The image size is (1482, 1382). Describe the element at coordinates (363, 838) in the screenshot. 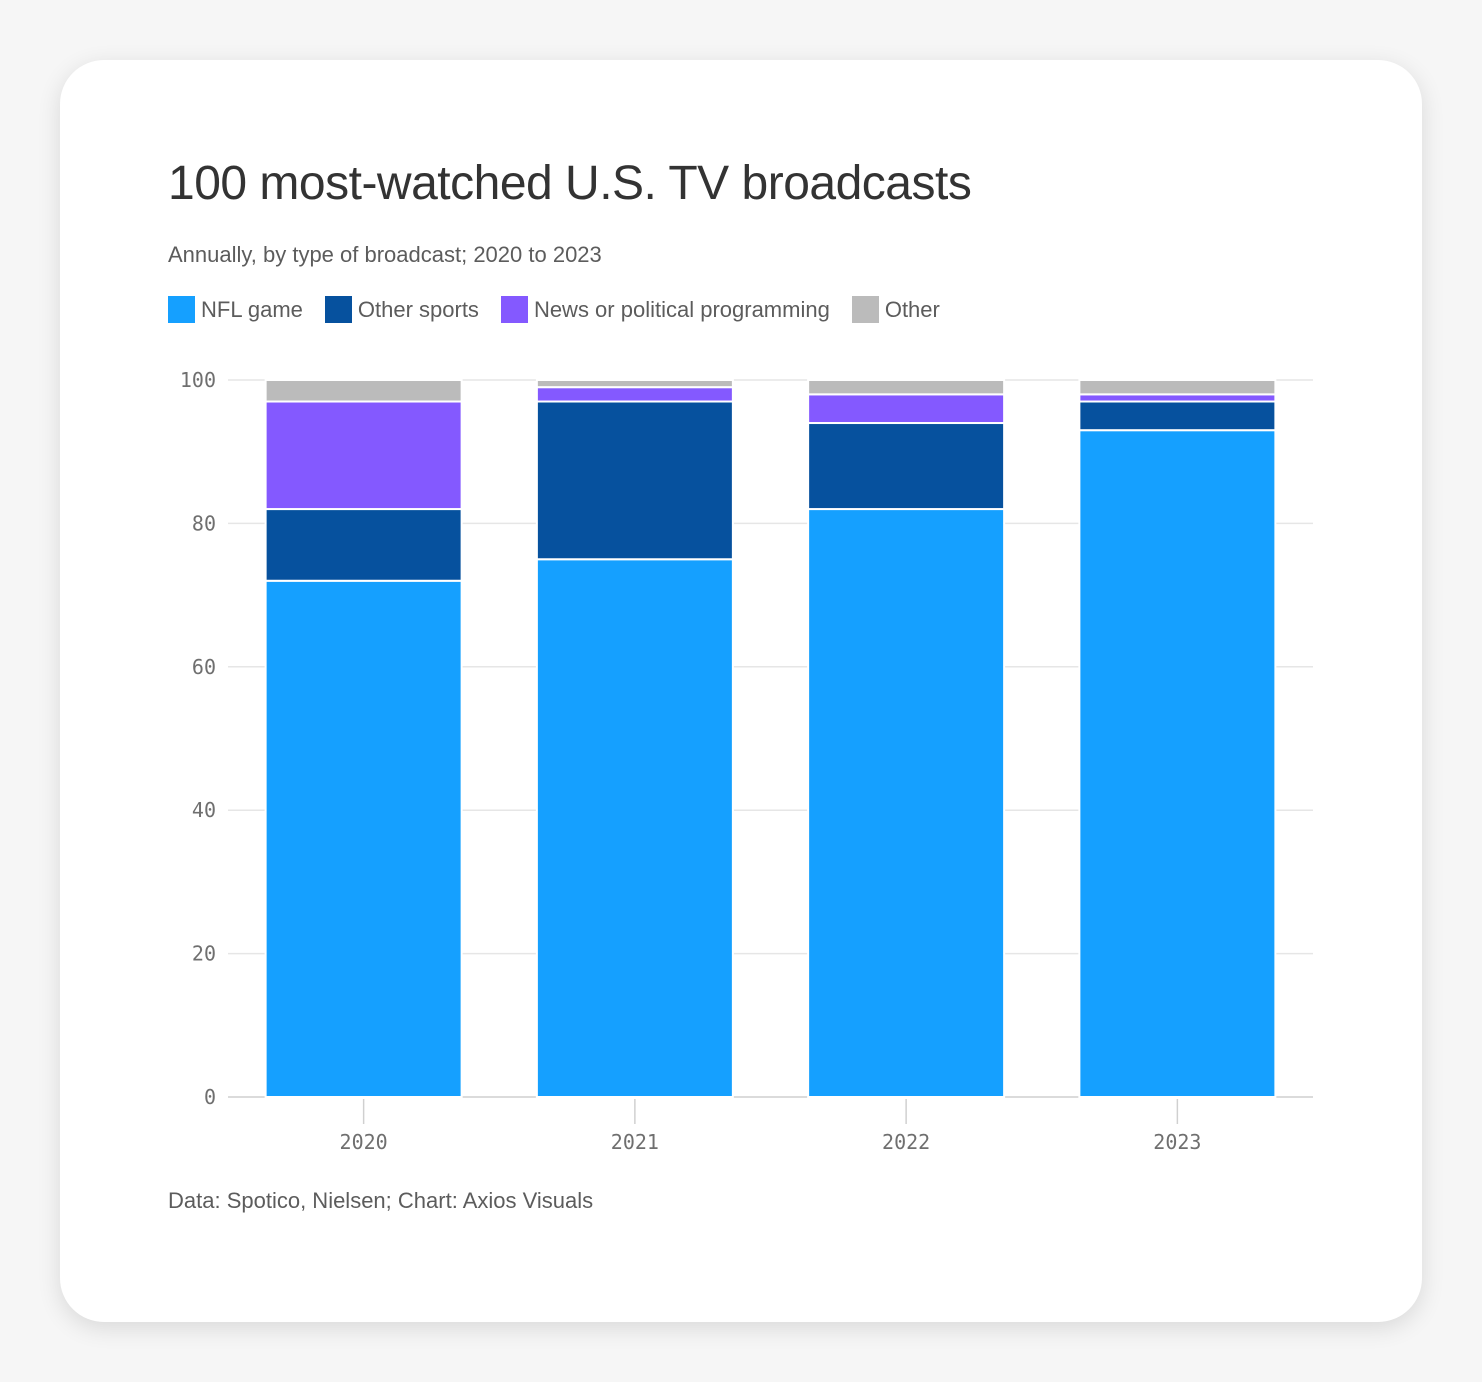

I see `bar-segment-2020-nfl-game` at that location.